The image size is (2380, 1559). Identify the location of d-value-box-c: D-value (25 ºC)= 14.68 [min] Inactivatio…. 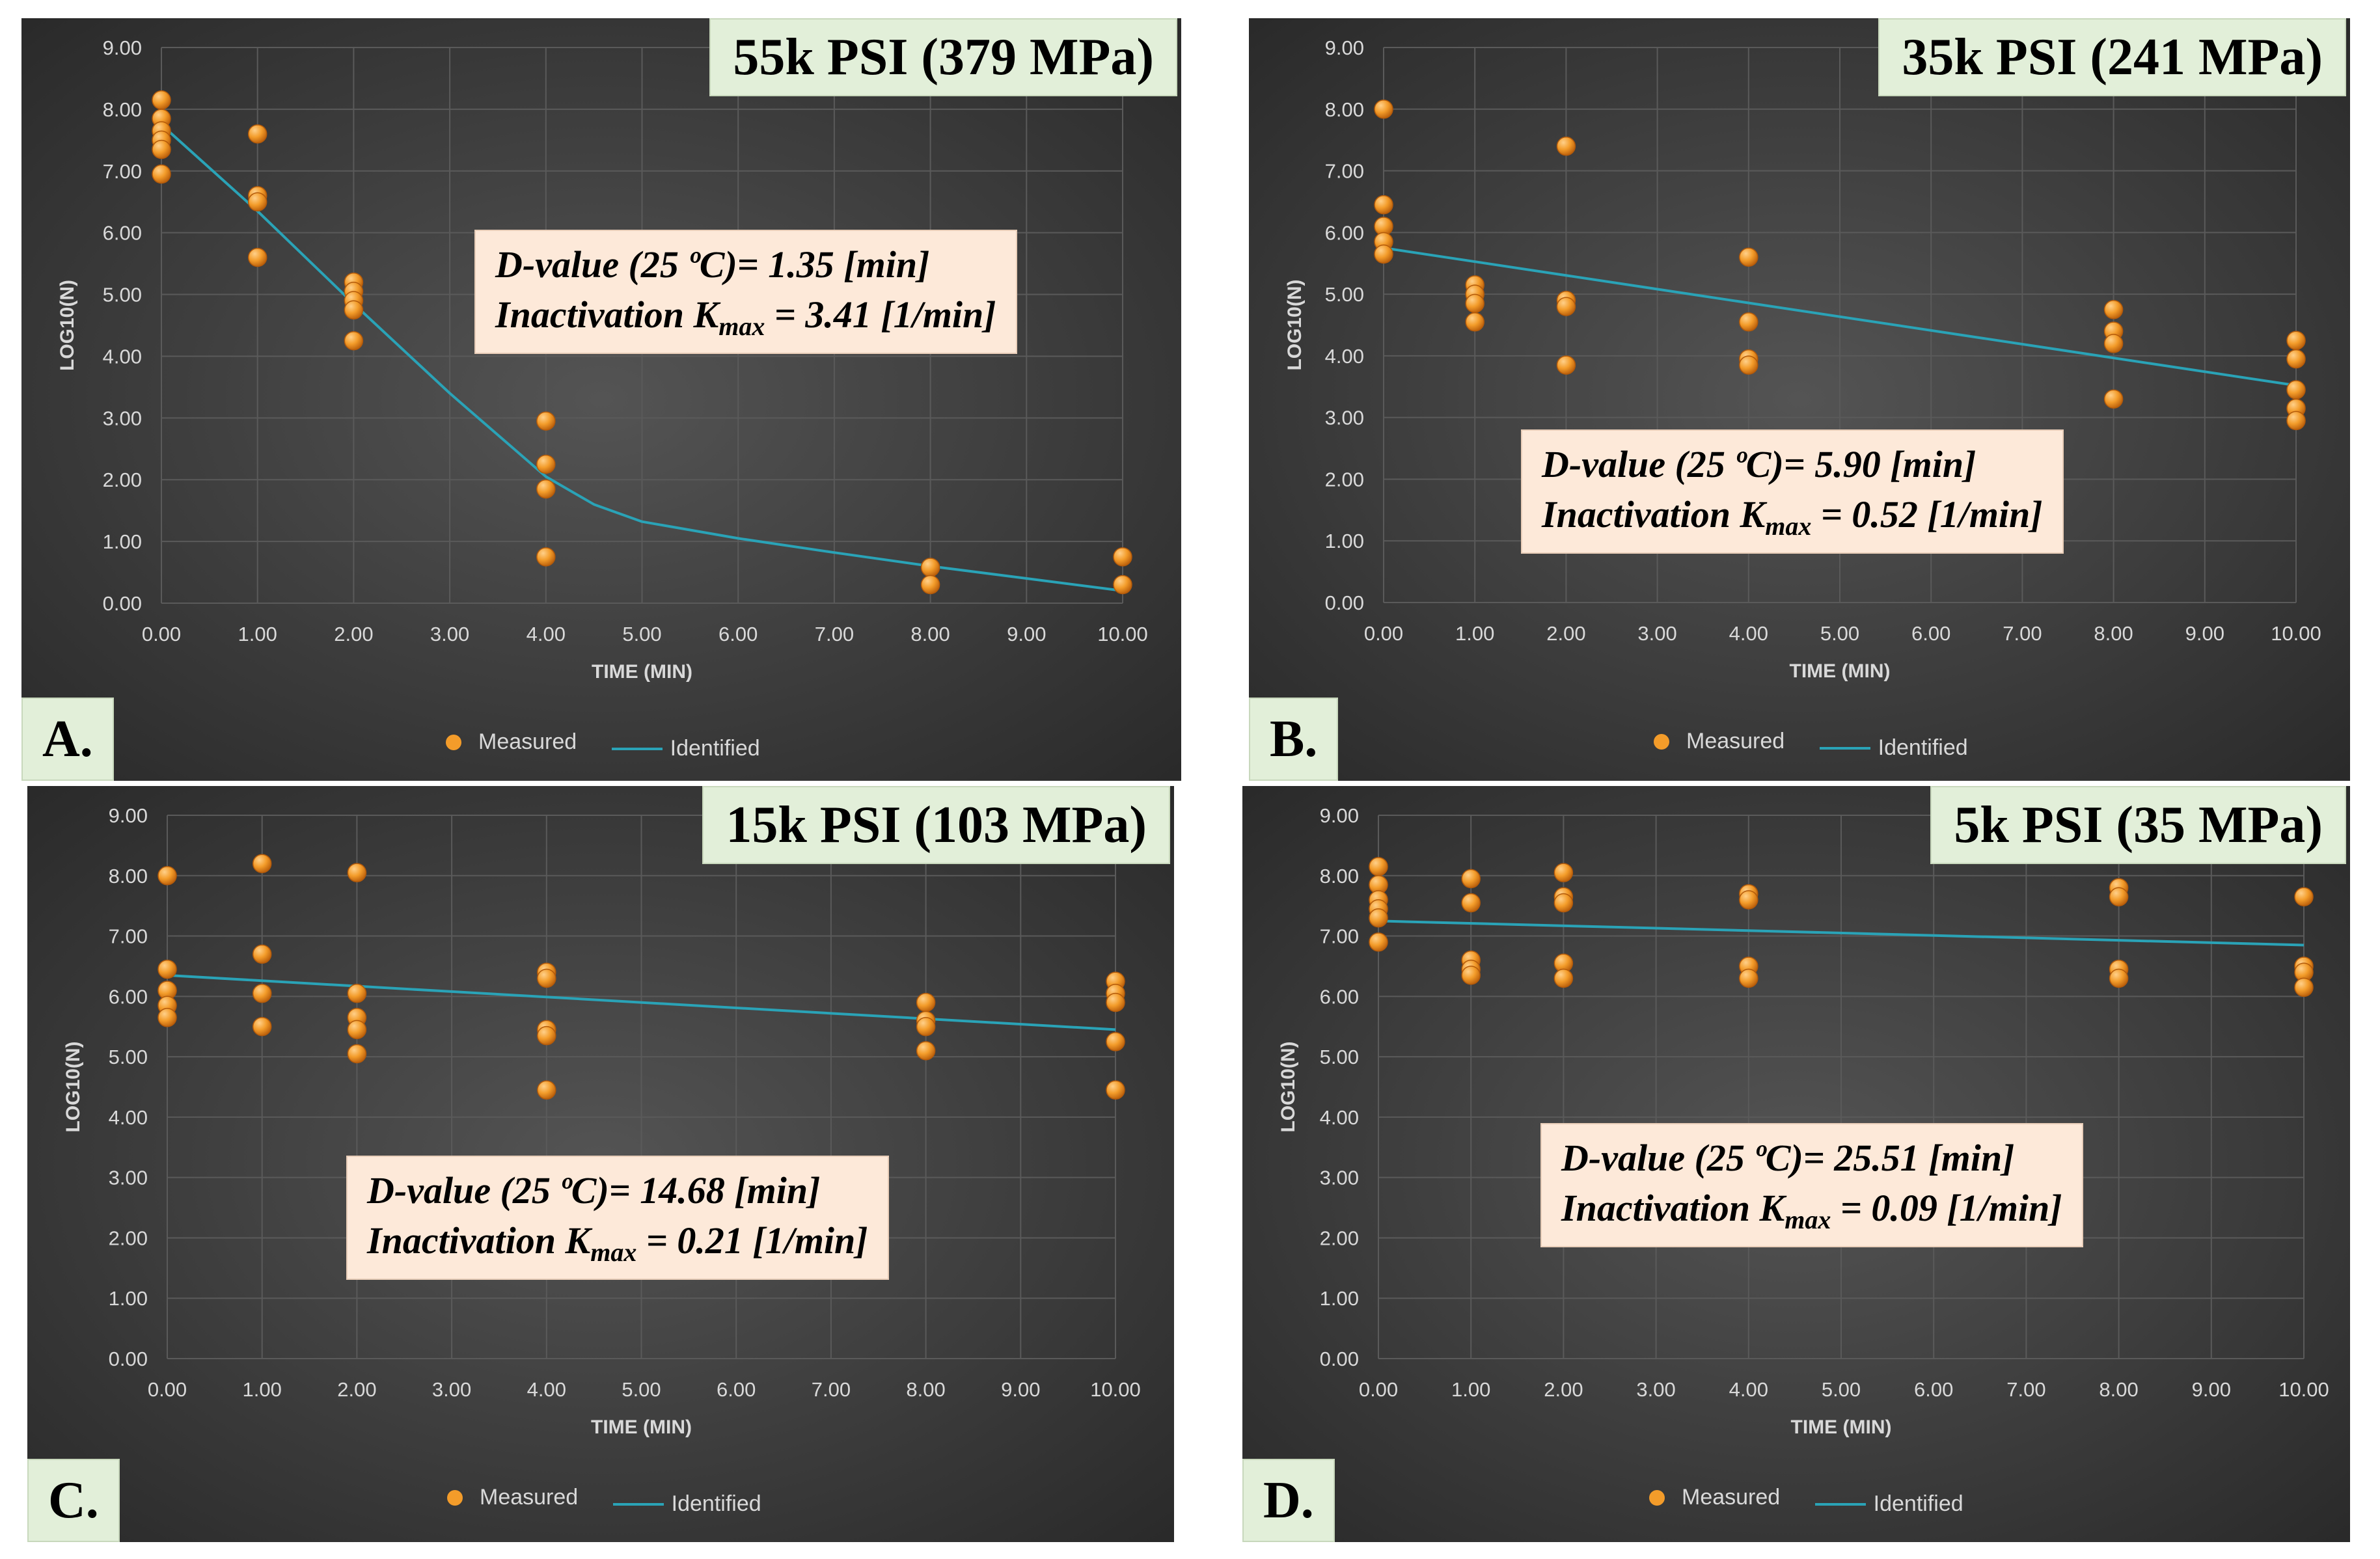
(617, 1218).